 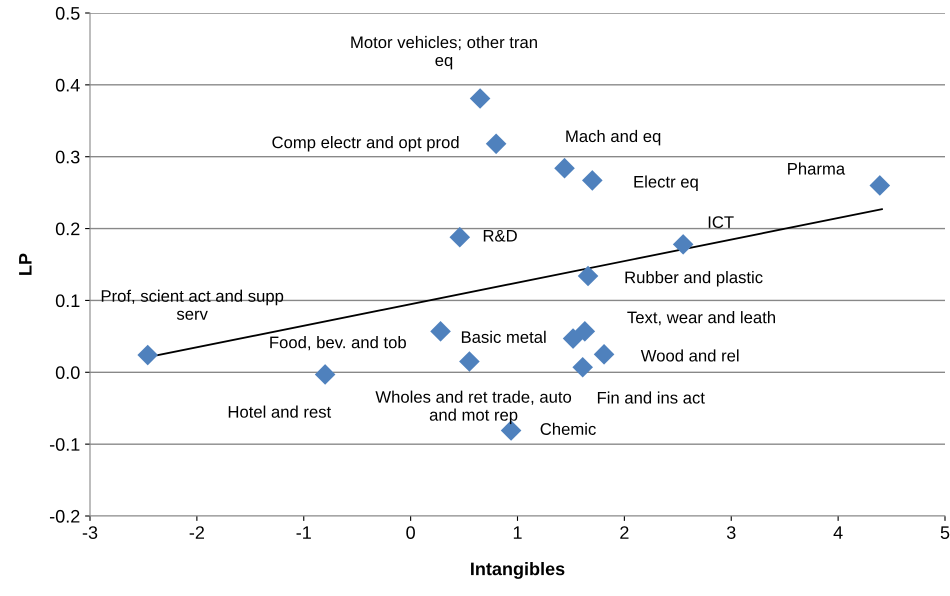 I want to click on y-tick-label: 0.5, so click(x=68, y=13).